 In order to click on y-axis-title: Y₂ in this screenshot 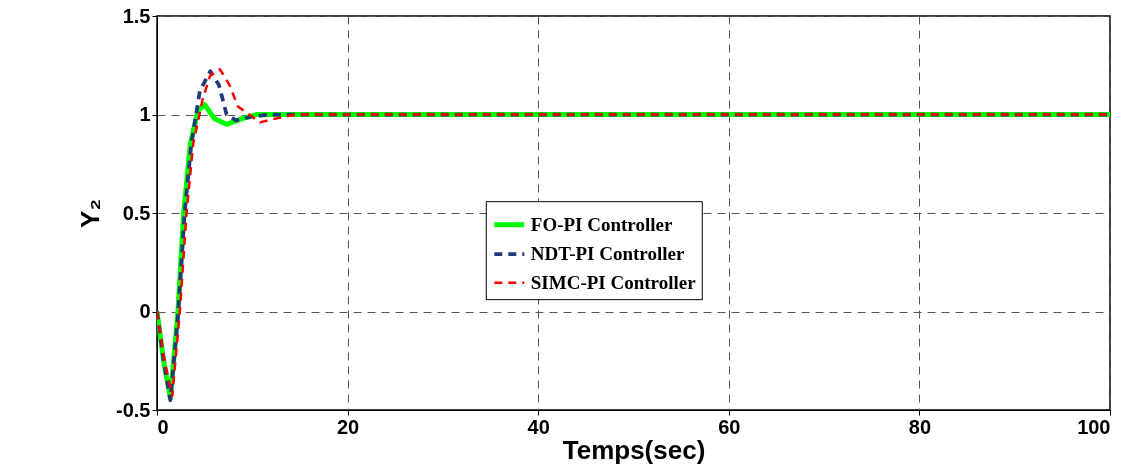, I will do `click(90, 213)`.